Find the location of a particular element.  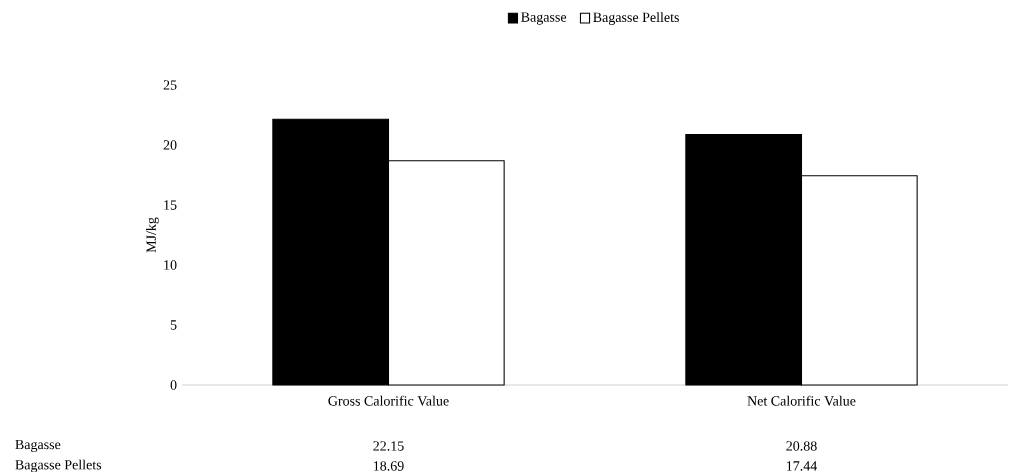

legend-label: Bagasse is located at coordinates (544, 18).